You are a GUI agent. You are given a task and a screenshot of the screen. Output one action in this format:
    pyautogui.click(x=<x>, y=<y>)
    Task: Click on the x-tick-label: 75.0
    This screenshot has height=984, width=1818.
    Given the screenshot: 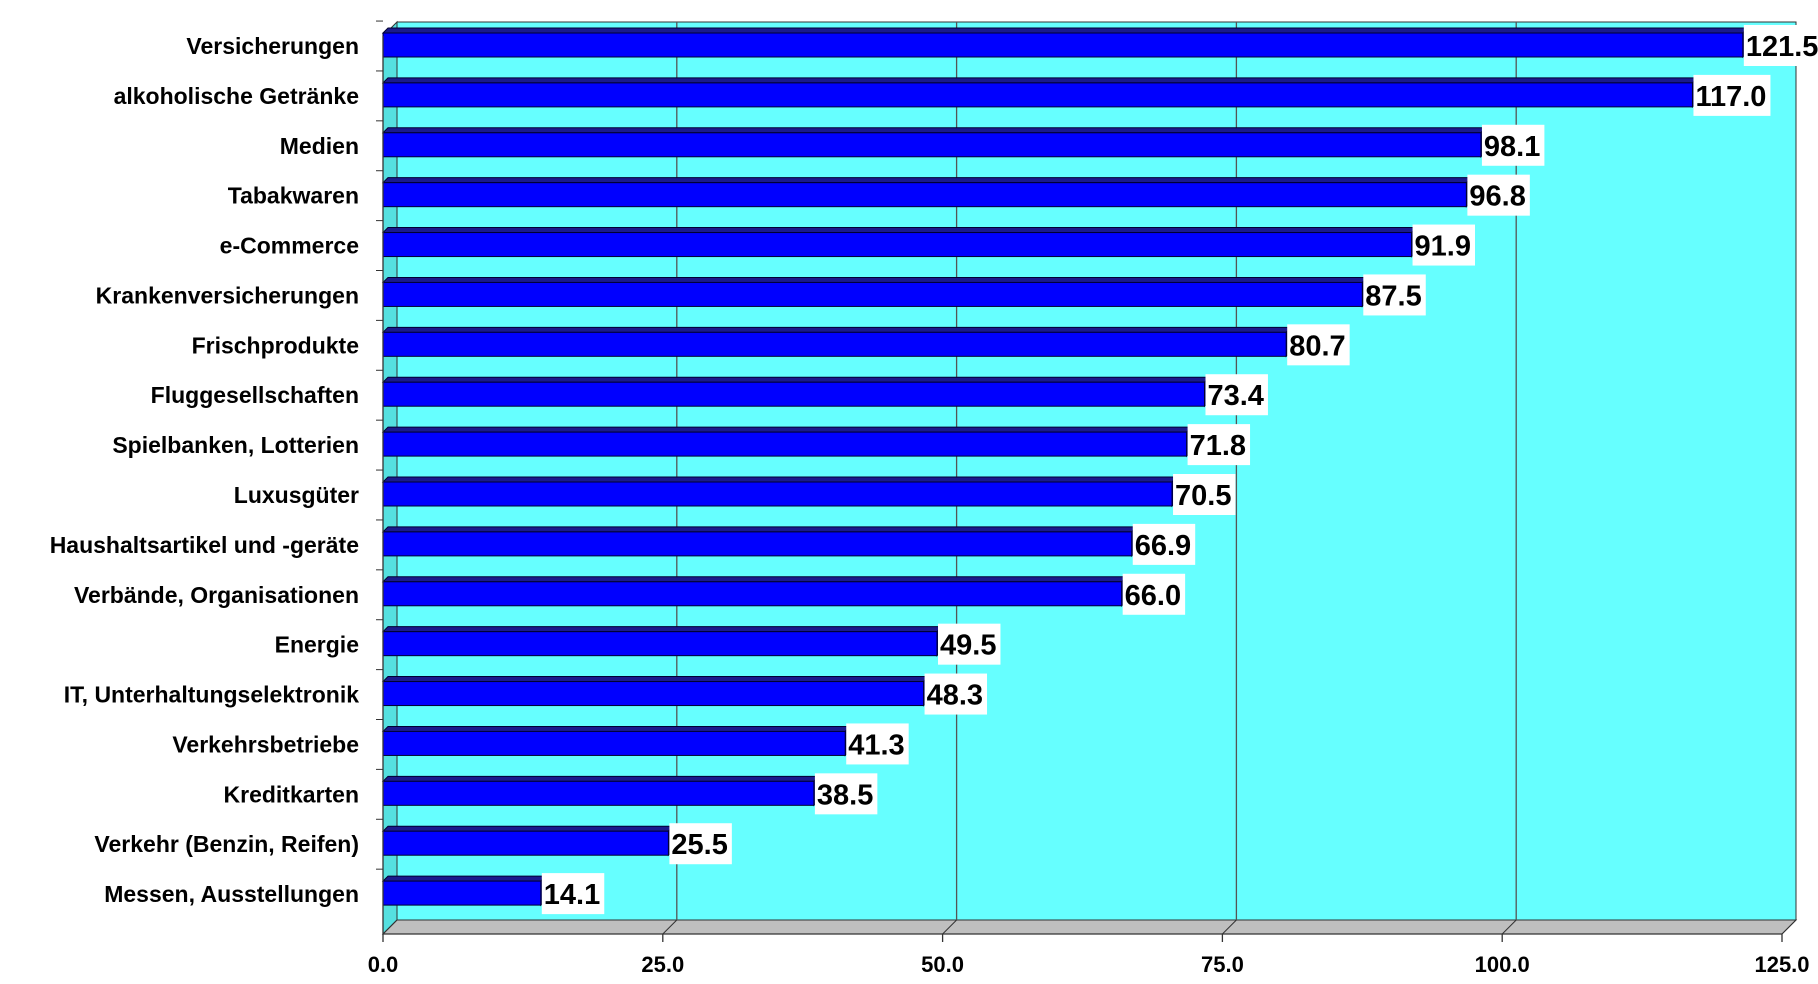 What is the action you would take?
    pyautogui.click(x=1222, y=964)
    